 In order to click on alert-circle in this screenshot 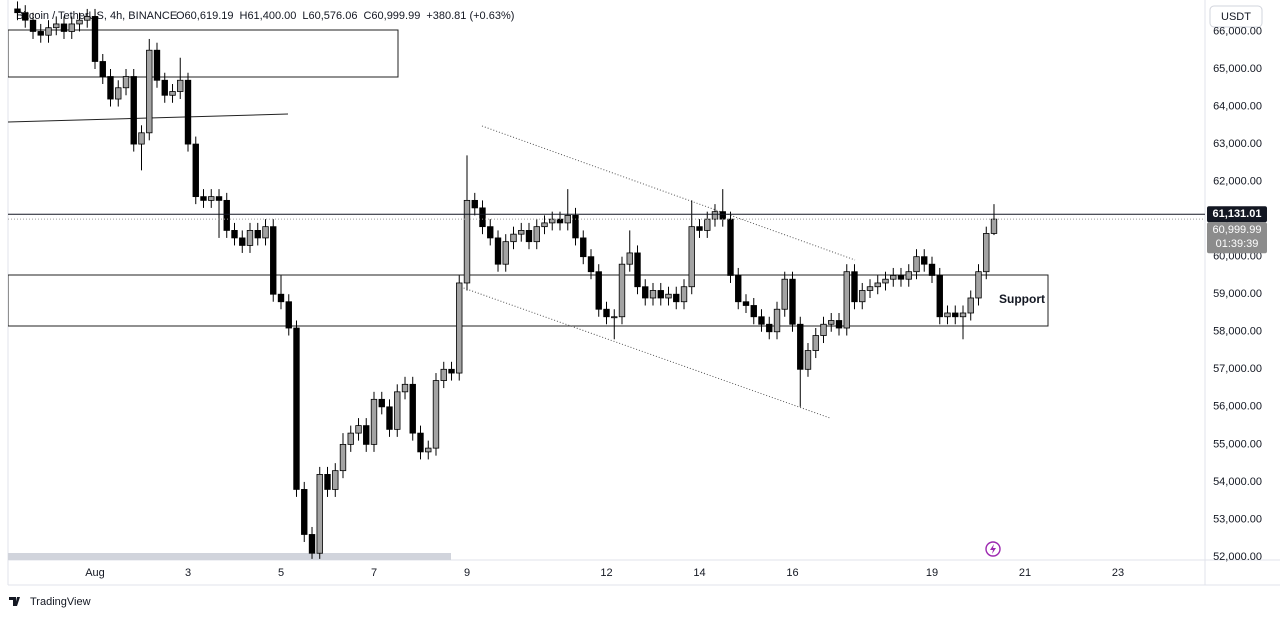, I will do `click(993, 549)`.